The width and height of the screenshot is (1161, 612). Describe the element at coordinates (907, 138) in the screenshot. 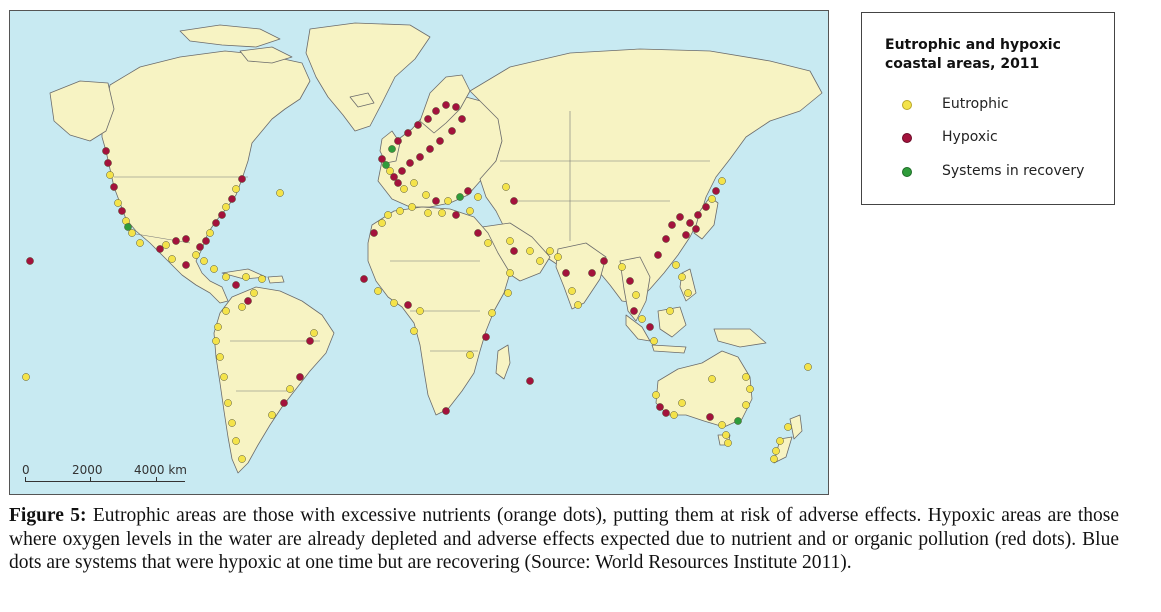

I see `hypoxic-dot-icon` at that location.